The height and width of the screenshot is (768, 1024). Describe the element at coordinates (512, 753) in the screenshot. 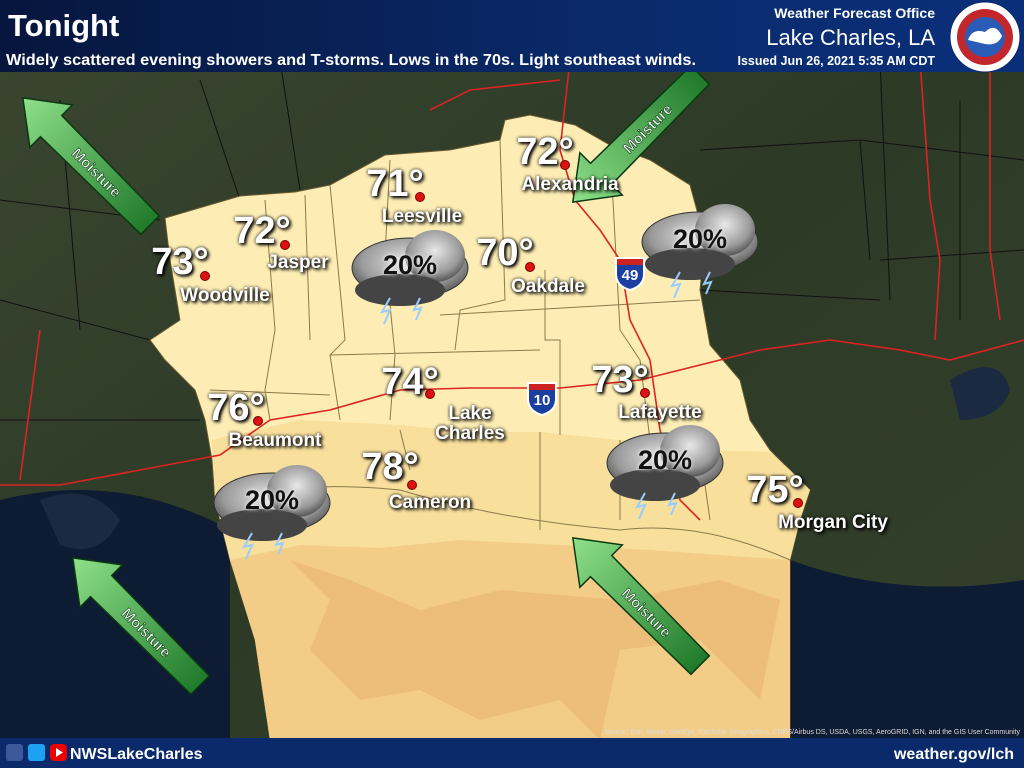

I see `footer-band` at that location.